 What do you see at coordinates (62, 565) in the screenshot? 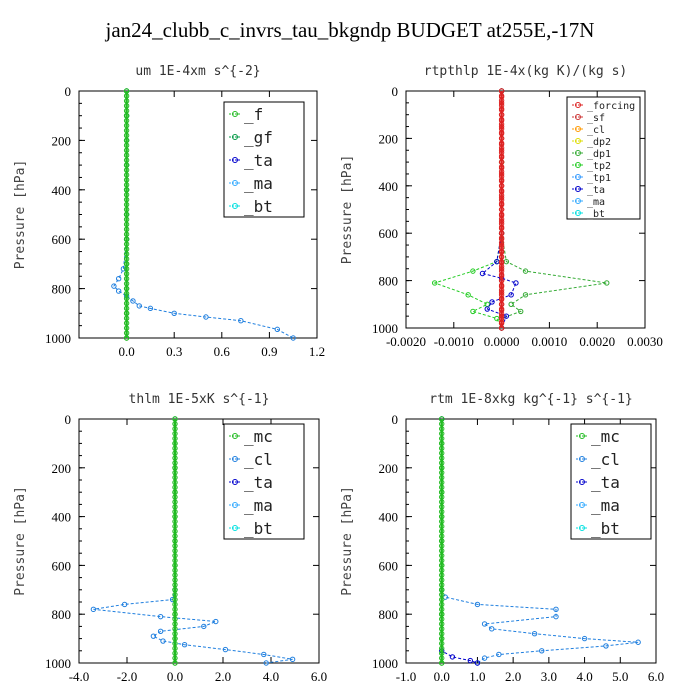
I see `y-tick-label: 600` at bounding box center [62, 565].